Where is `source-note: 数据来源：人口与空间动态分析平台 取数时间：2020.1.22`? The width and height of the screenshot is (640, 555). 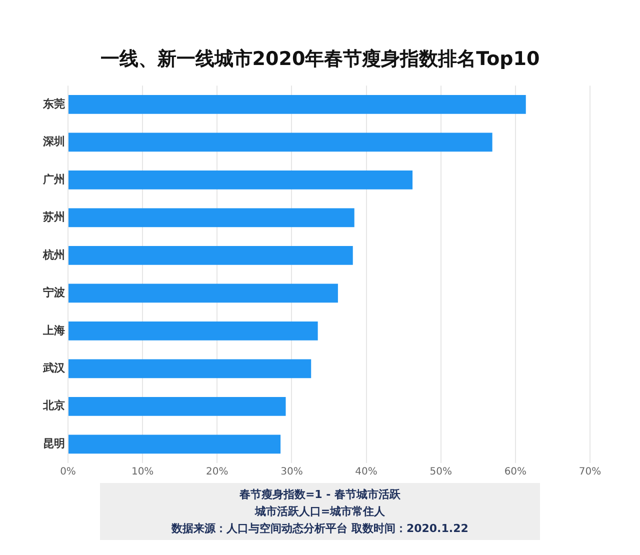 source-note: 数据来源：人口与空间动态分析平台 取数时间：2020.1.22 is located at coordinates (320, 529).